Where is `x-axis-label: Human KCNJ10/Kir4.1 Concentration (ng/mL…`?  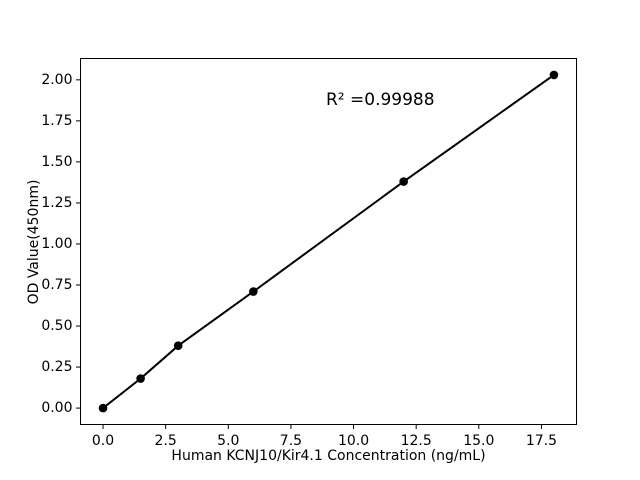
x-axis-label: Human KCNJ10/Kir4.1 Concentration (ng/mL… is located at coordinates (328, 456).